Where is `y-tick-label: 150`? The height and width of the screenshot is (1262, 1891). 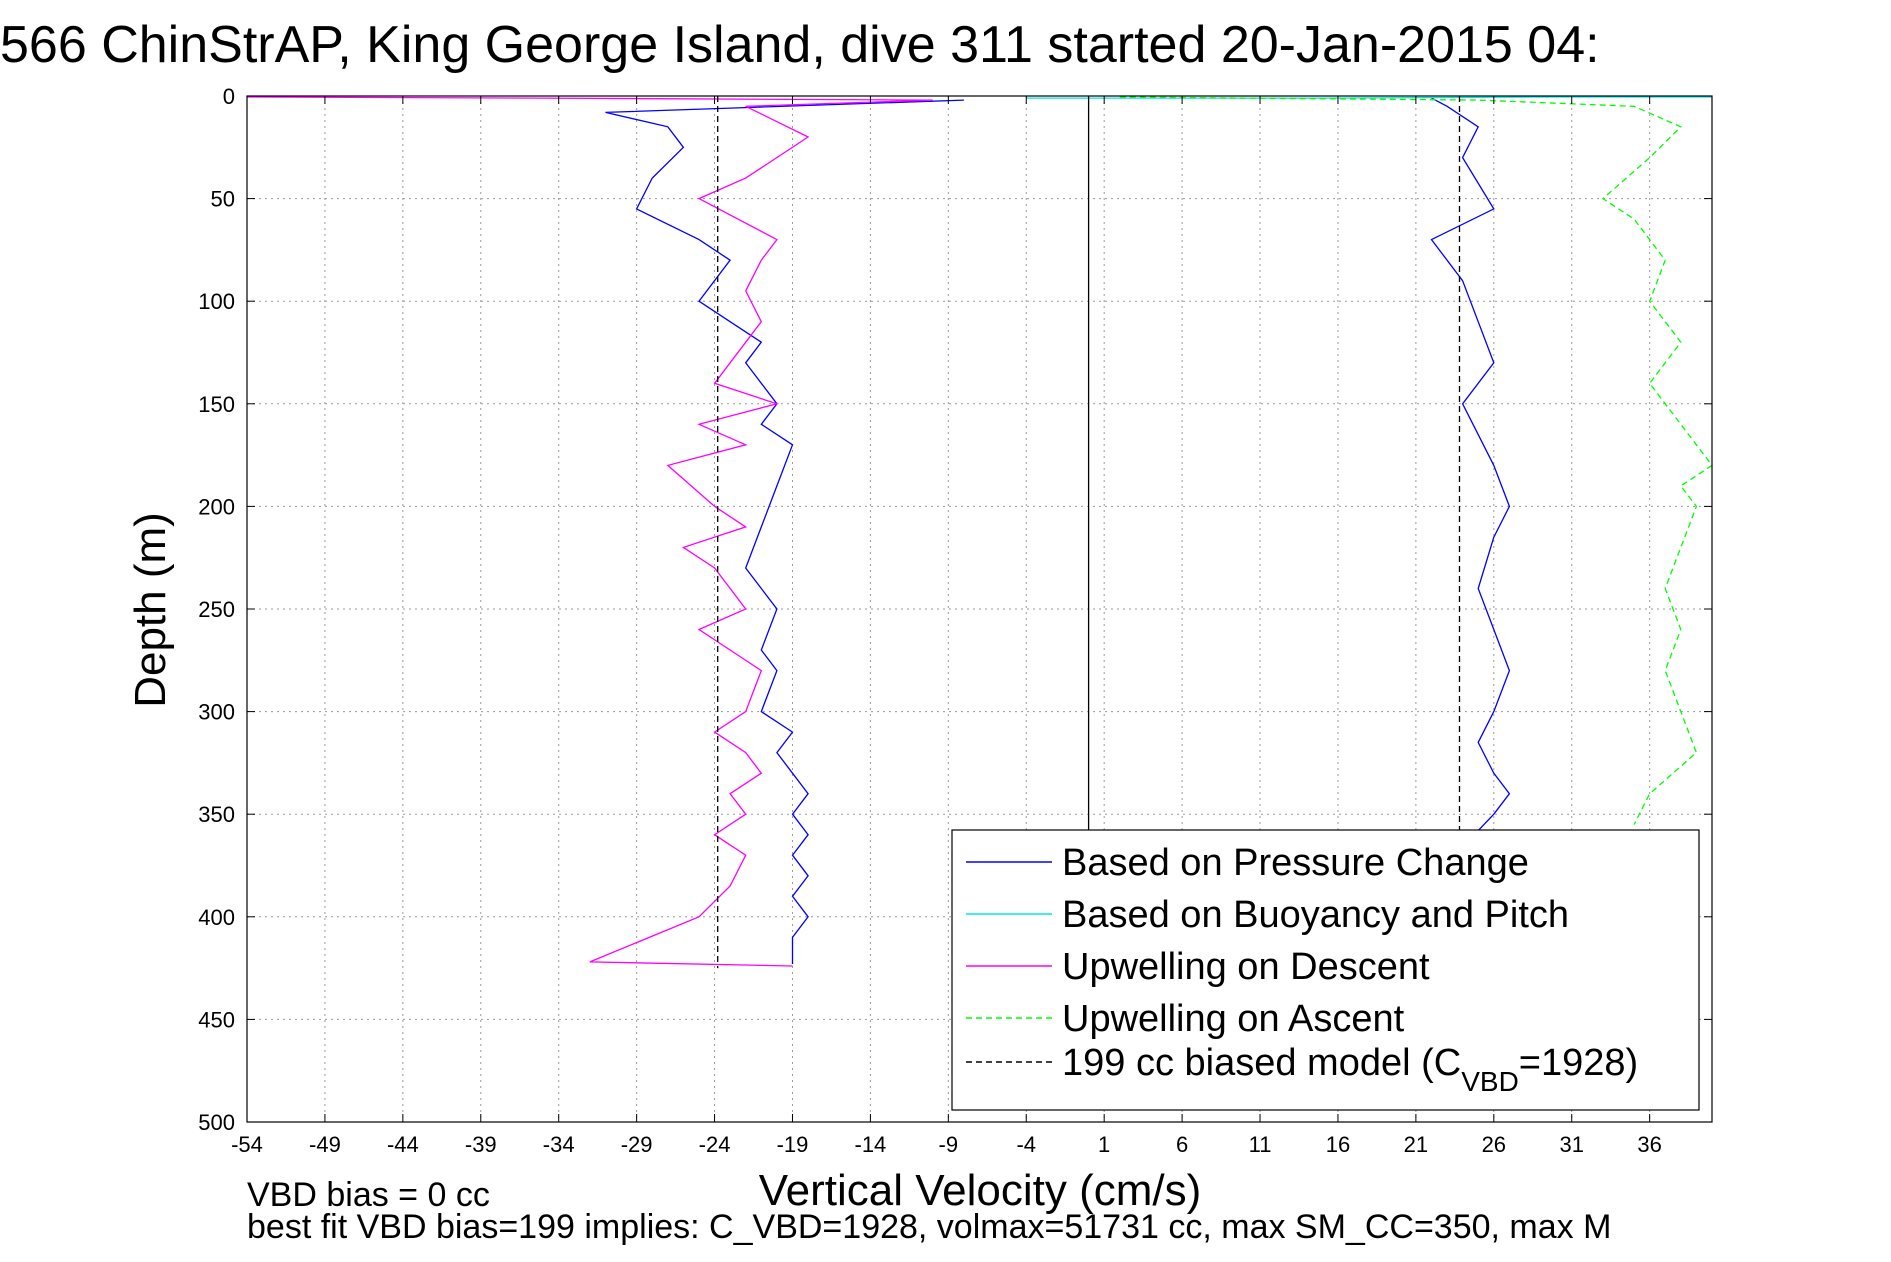 y-tick-label: 150 is located at coordinates (216, 404).